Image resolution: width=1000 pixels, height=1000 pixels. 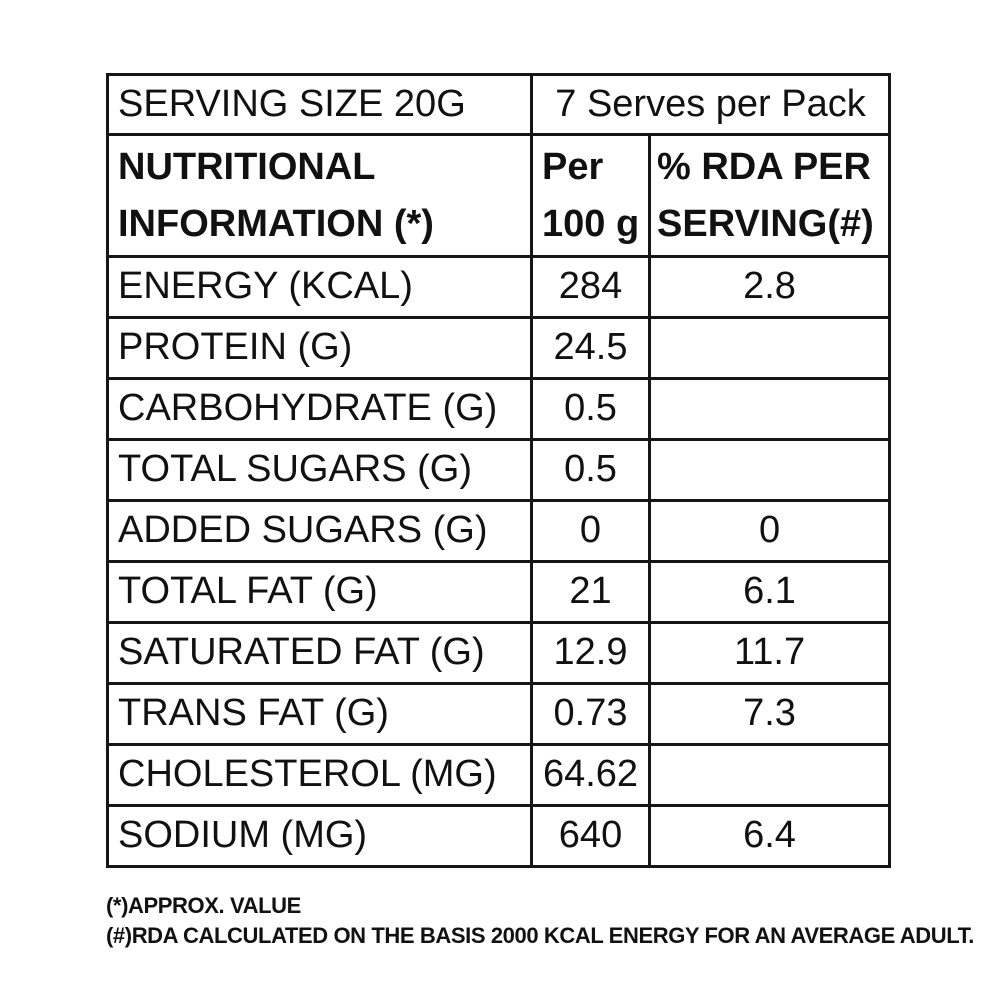 I want to click on table-row-protein: PROTEIN (G) 24.5, so click(x=499, y=348).